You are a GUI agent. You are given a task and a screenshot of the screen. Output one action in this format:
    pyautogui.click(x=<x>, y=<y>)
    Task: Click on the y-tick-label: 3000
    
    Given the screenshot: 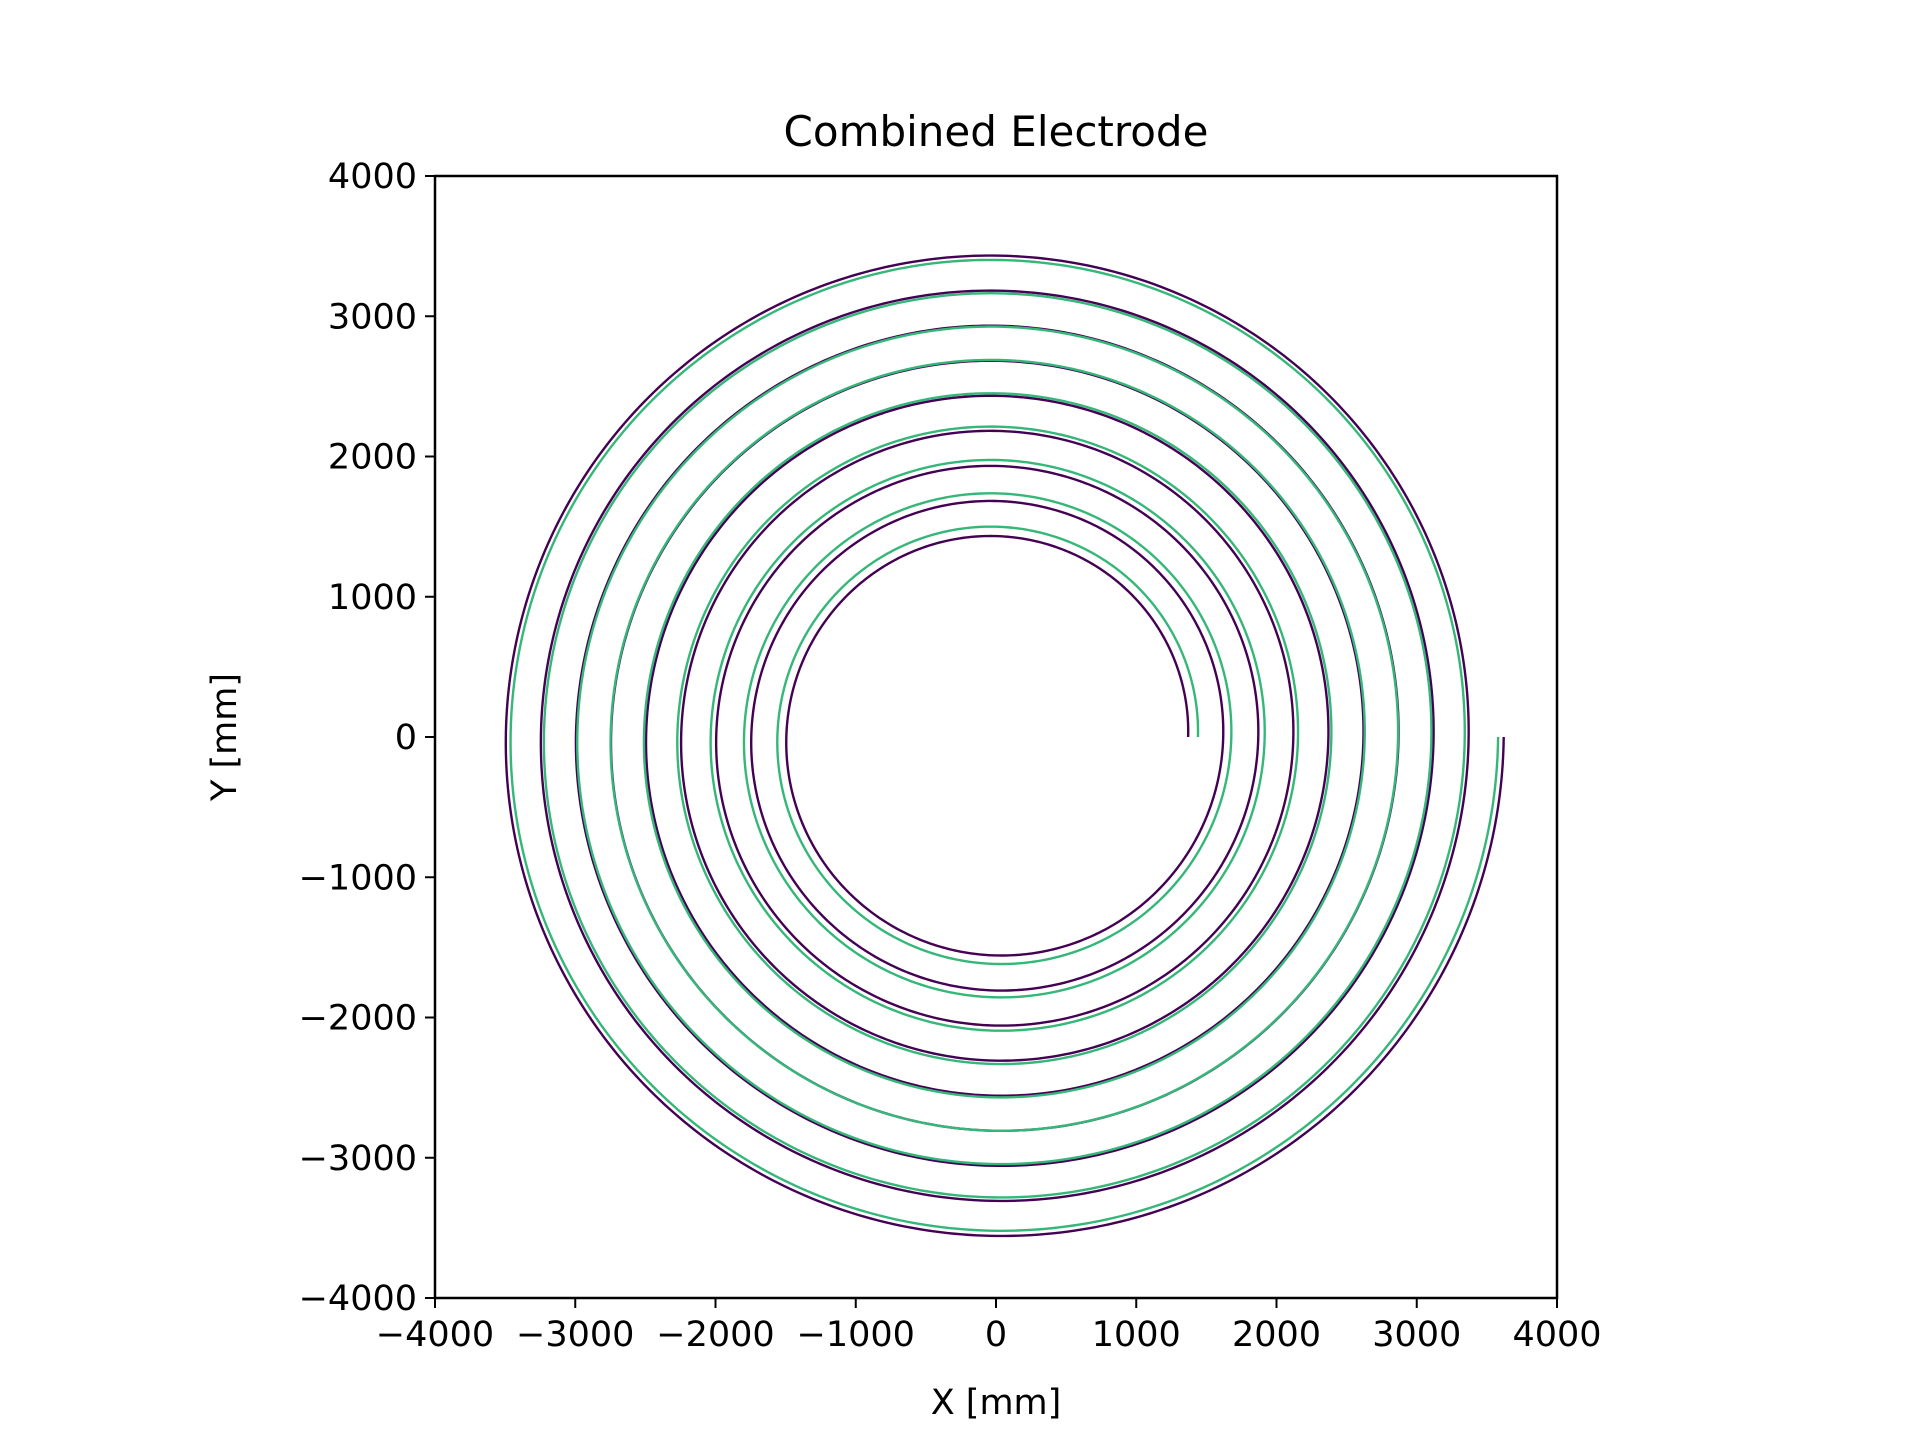 What is the action you would take?
    pyautogui.click(x=372, y=317)
    